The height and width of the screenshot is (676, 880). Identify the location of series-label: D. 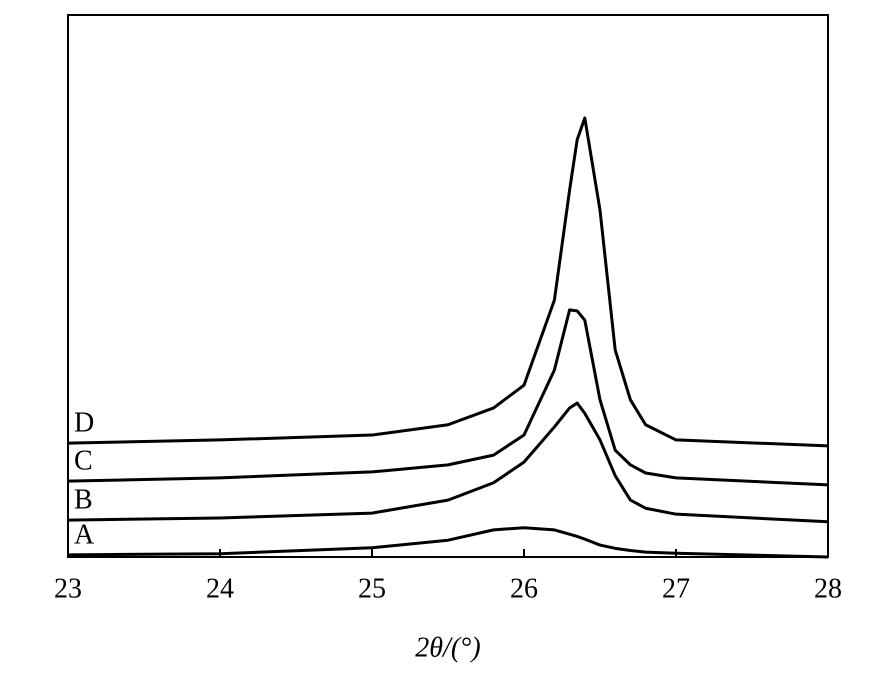
(84, 423).